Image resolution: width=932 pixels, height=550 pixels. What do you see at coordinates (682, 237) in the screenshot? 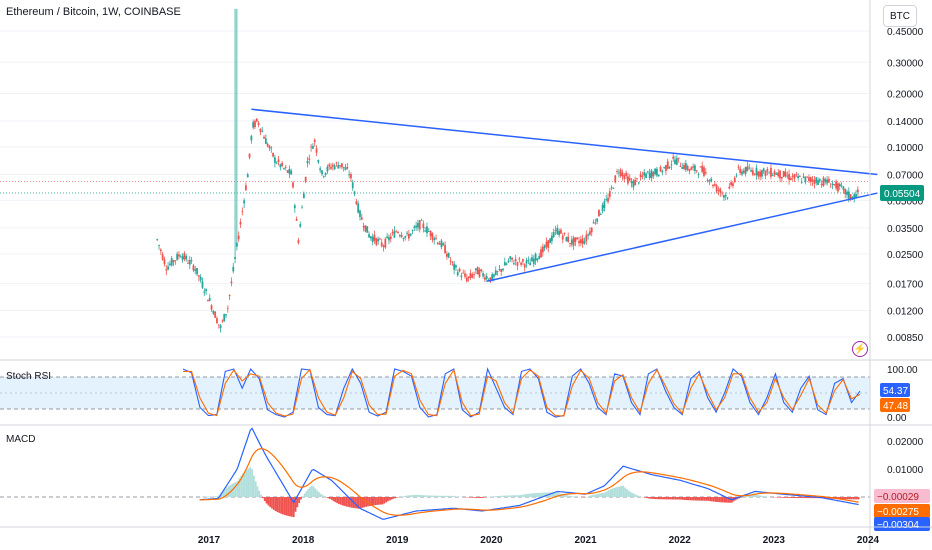
I see `trendline` at bounding box center [682, 237].